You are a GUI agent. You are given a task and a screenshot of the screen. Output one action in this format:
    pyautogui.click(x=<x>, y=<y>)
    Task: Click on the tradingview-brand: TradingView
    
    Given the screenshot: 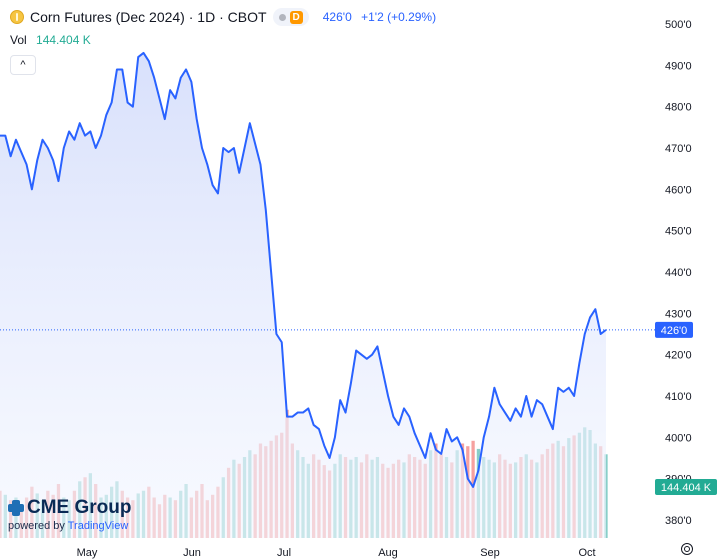 What is the action you would take?
    pyautogui.click(x=98, y=526)
    